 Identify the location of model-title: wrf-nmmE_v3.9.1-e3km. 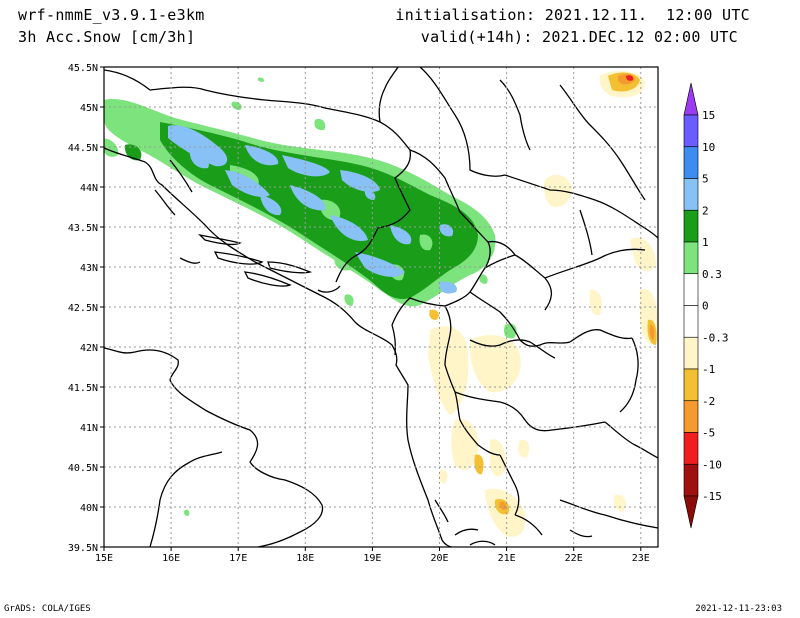
(111, 15).